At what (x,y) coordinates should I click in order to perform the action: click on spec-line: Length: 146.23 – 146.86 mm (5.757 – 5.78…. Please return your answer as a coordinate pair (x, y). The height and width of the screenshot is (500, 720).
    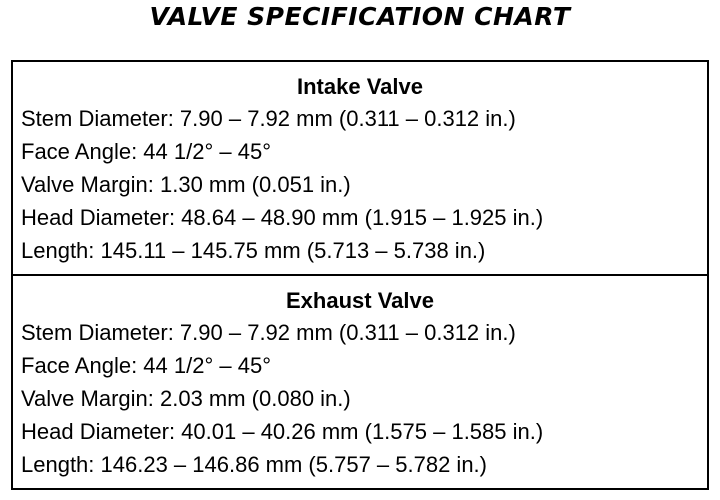
    Looking at the image, I should click on (254, 464).